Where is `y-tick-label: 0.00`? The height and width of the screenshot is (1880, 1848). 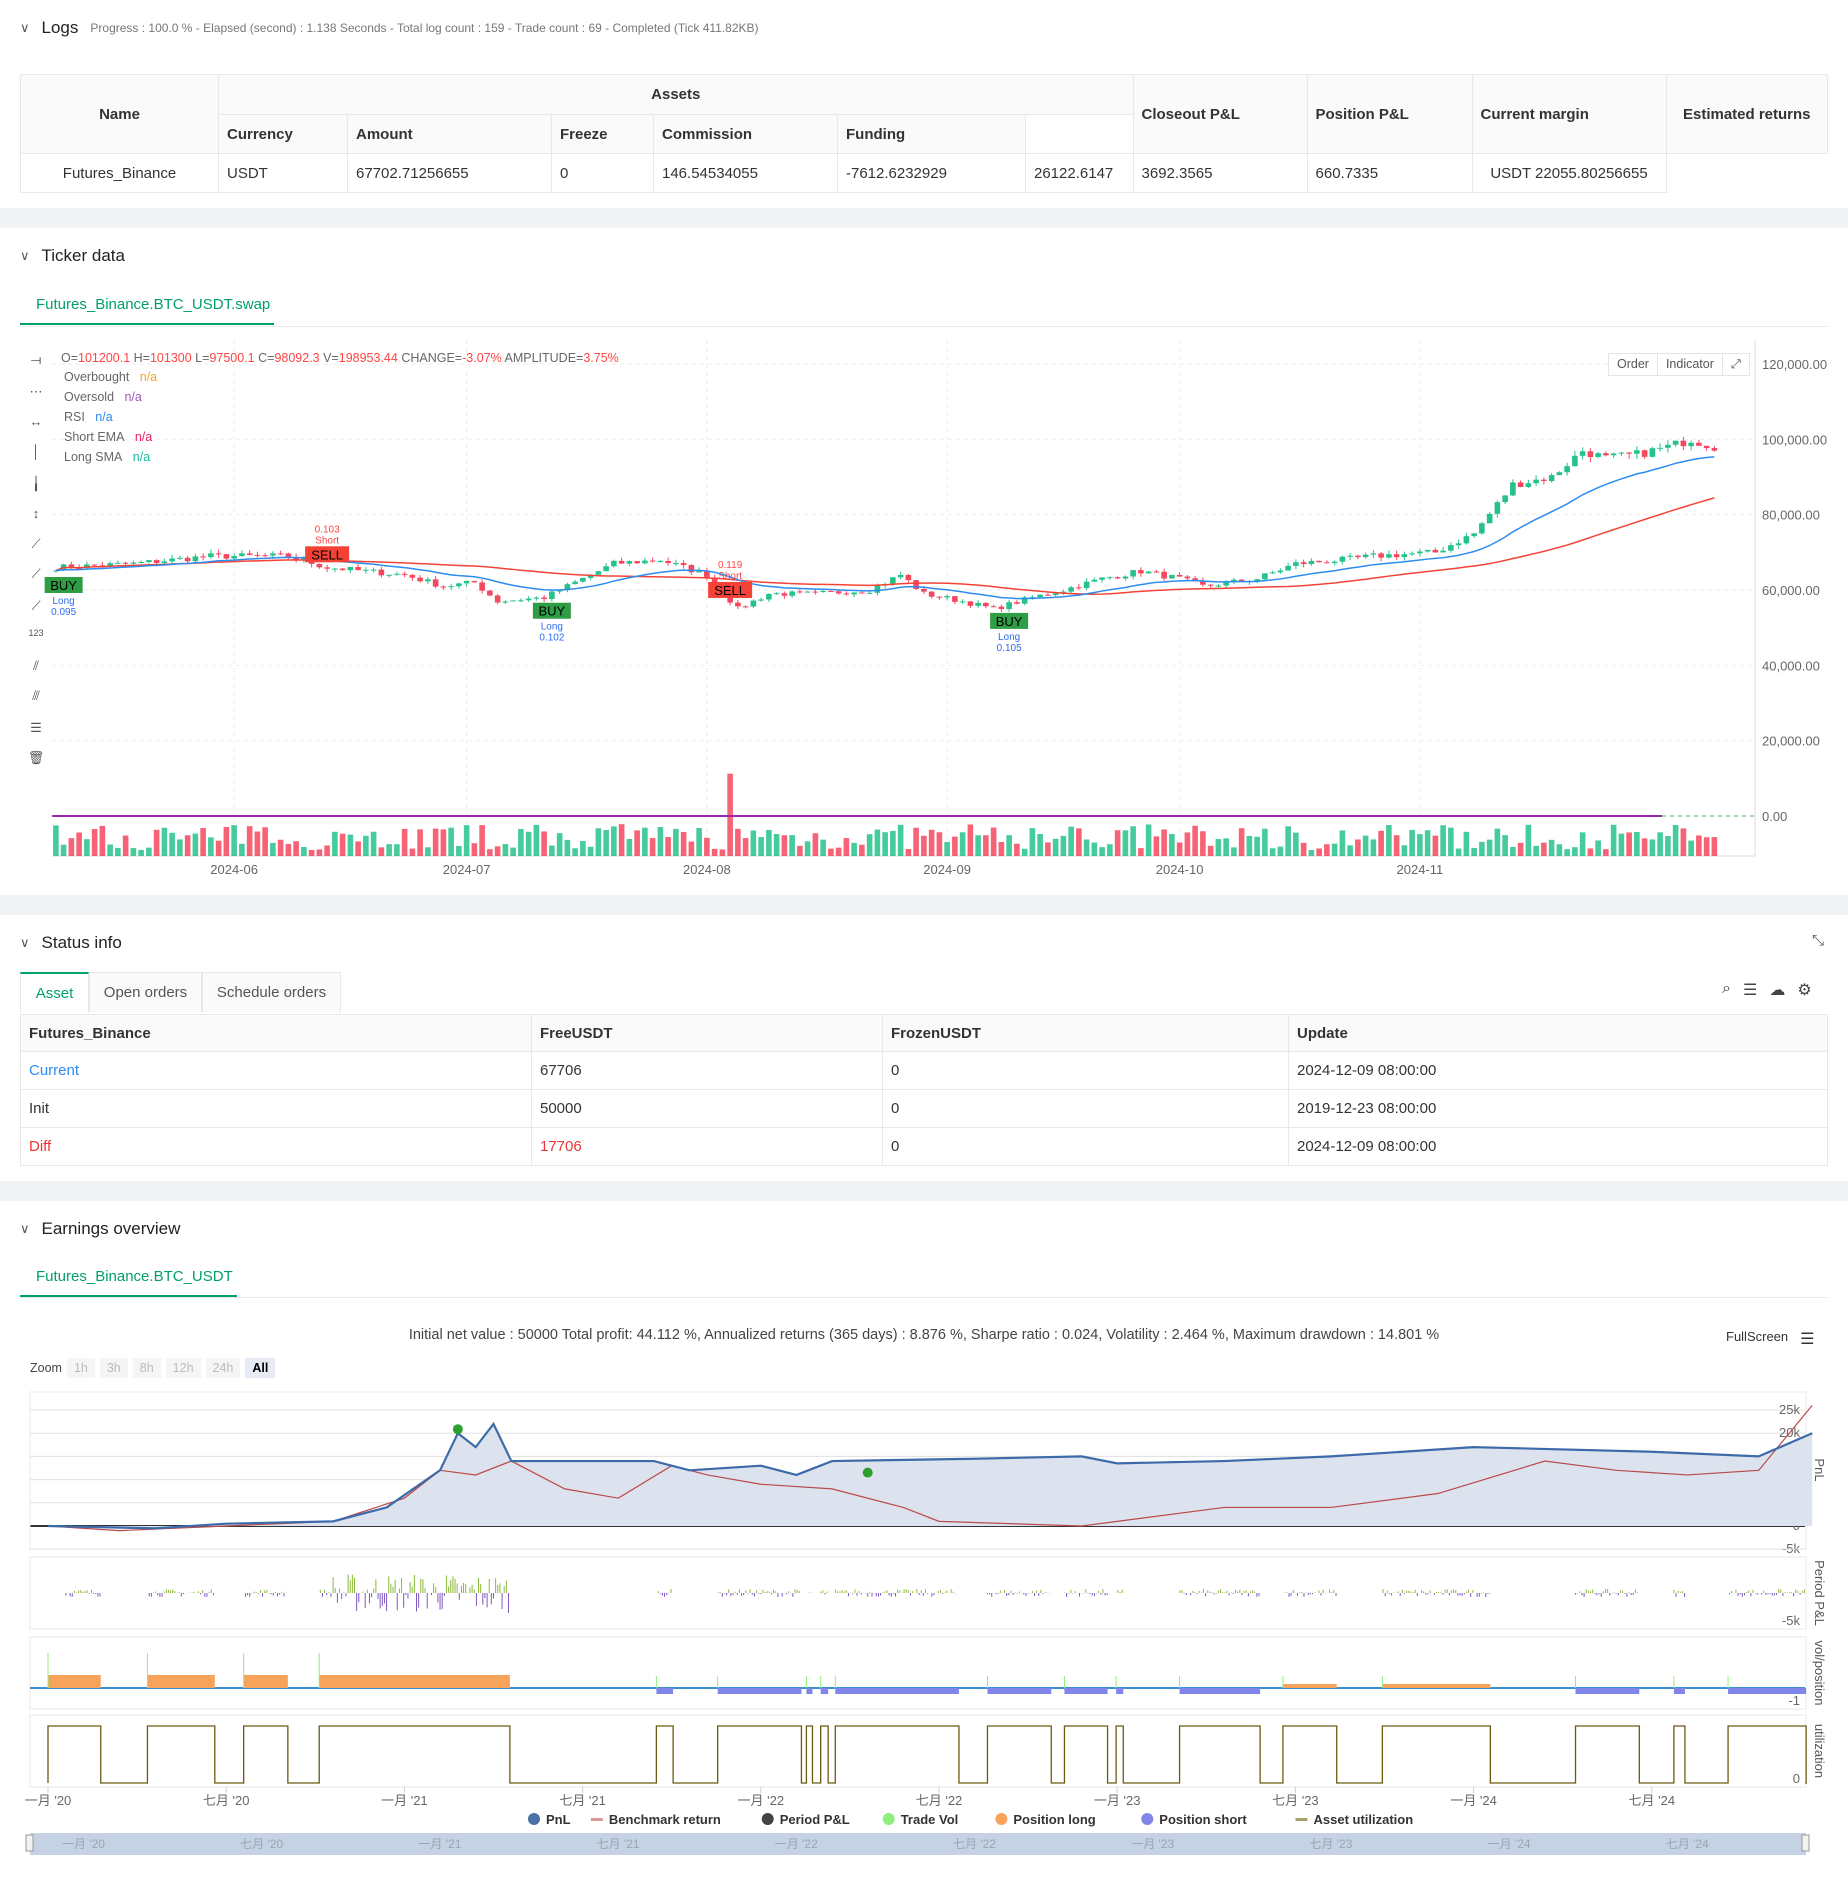 y-tick-label: 0.00 is located at coordinates (1774, 816).